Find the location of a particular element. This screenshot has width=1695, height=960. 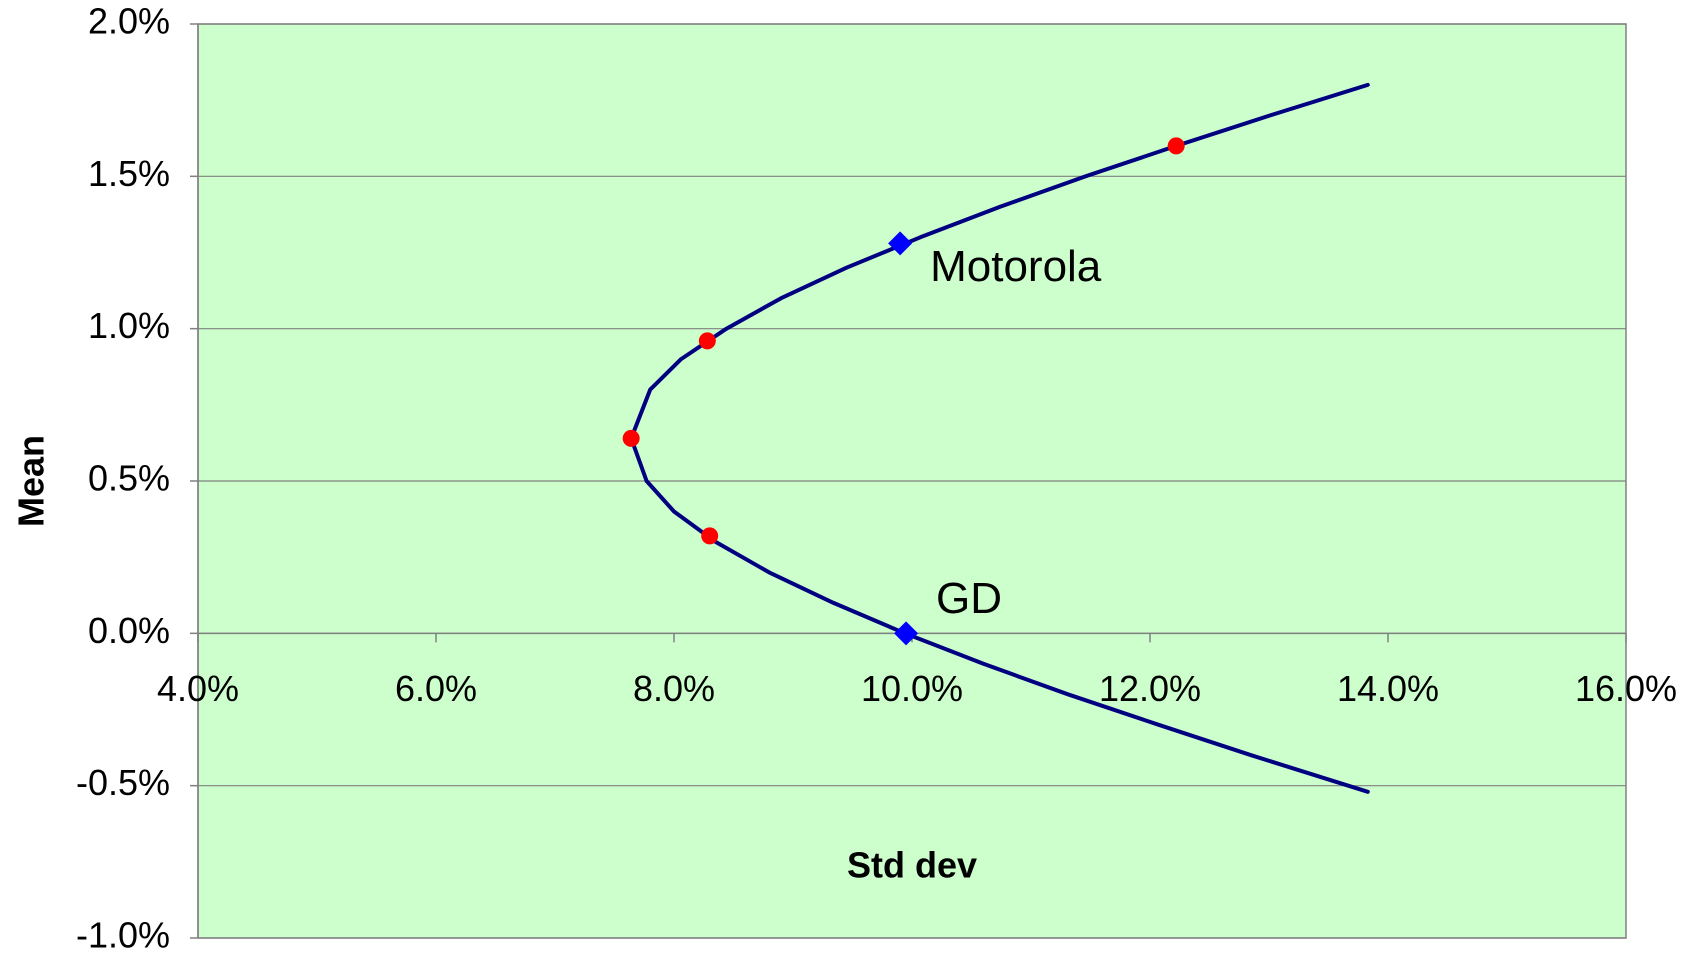

x-axis-label: Std dev is located at coordinates (912, 865).